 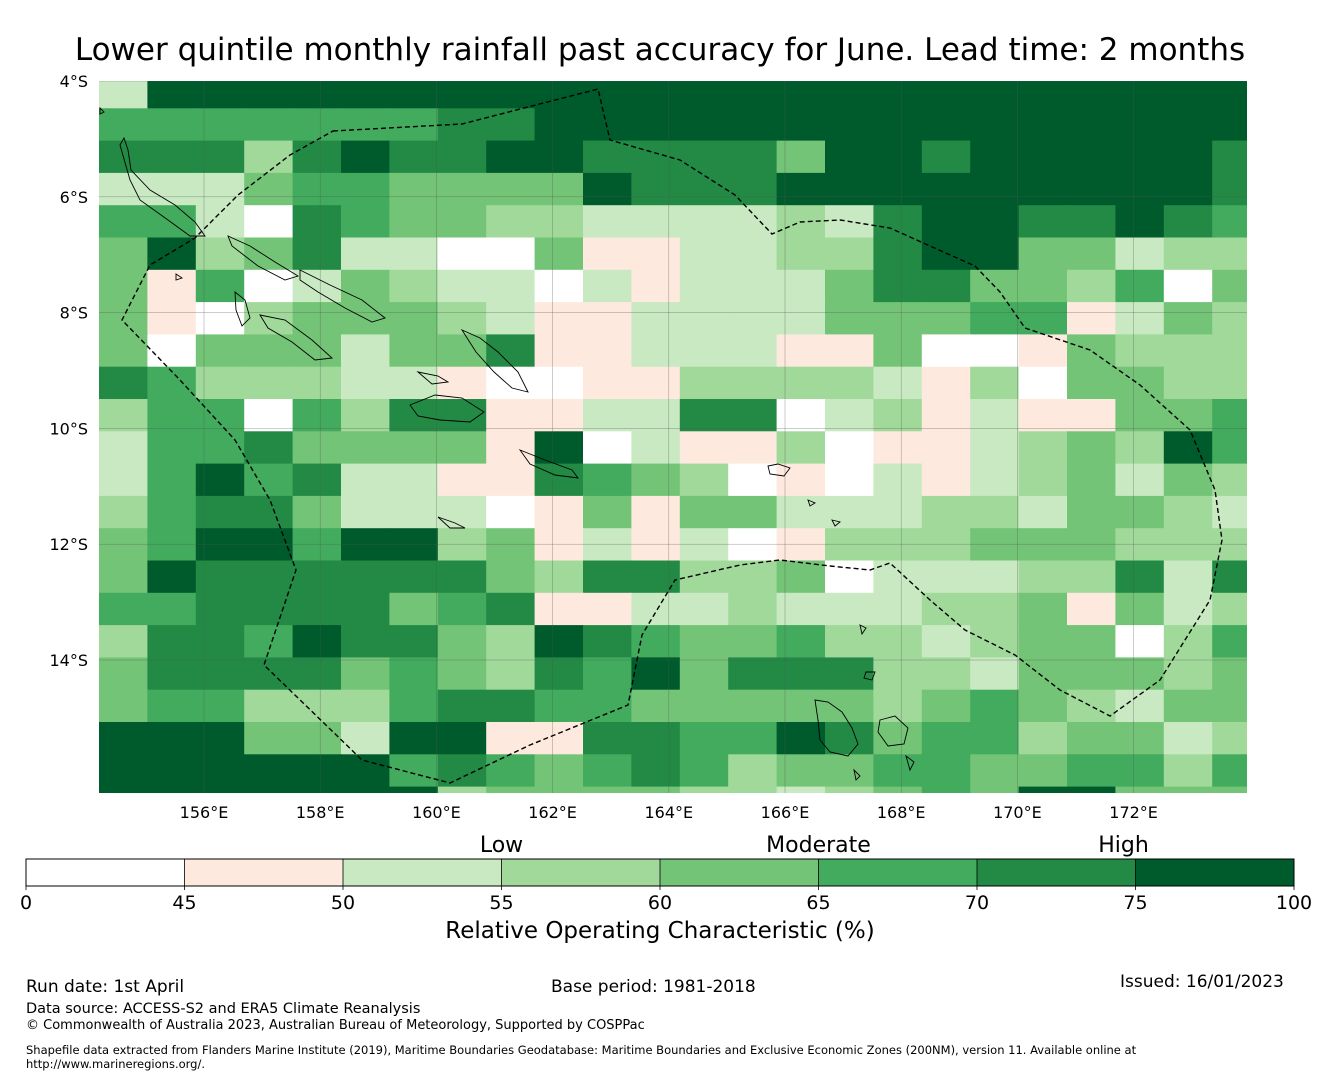 What do you see at coordinates (433, 378) in the screenshot?
I see `coastline-florida` at bounding box center [433, 378].